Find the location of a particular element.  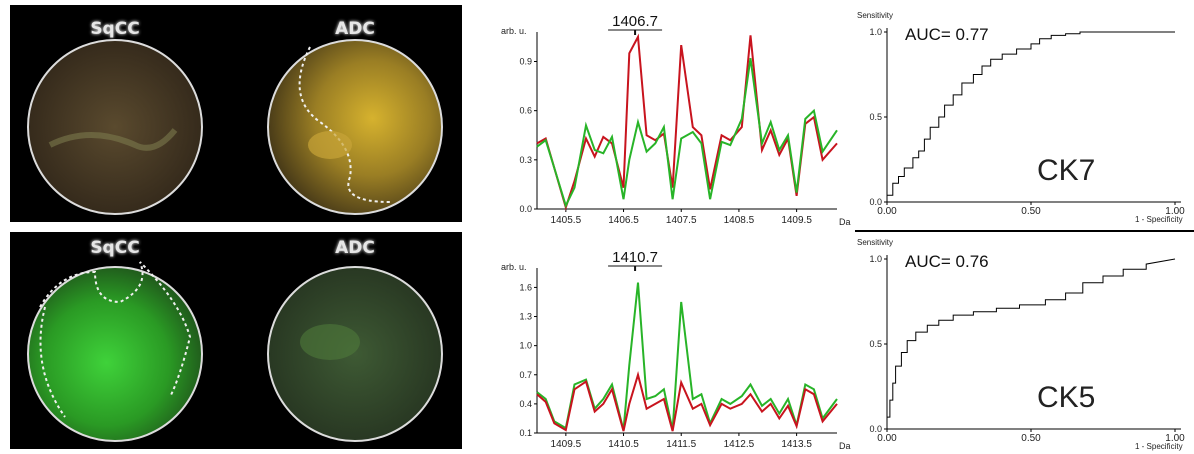

divider is located at coordinates (1024, 231).